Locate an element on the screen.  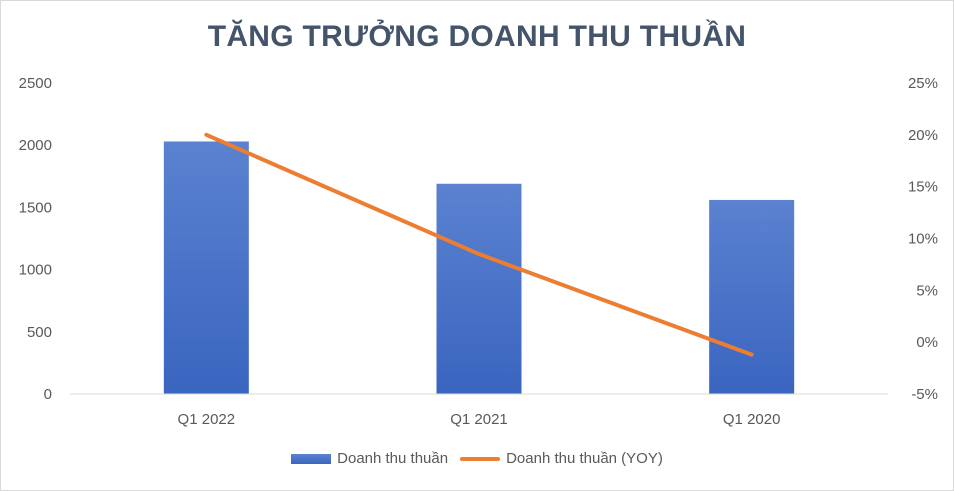
left-axis-tick-label: 500 is located at coordinates (39, 332).